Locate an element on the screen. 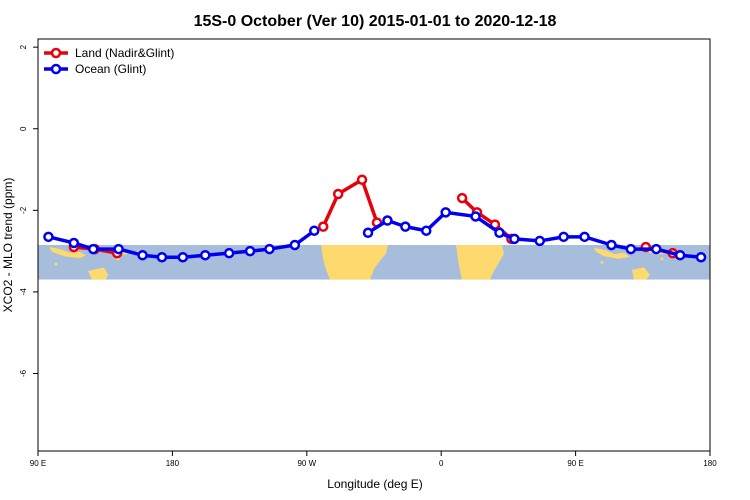  y-axis: 2 0 -2 -4 -6 is located at coordinates (28, 210).